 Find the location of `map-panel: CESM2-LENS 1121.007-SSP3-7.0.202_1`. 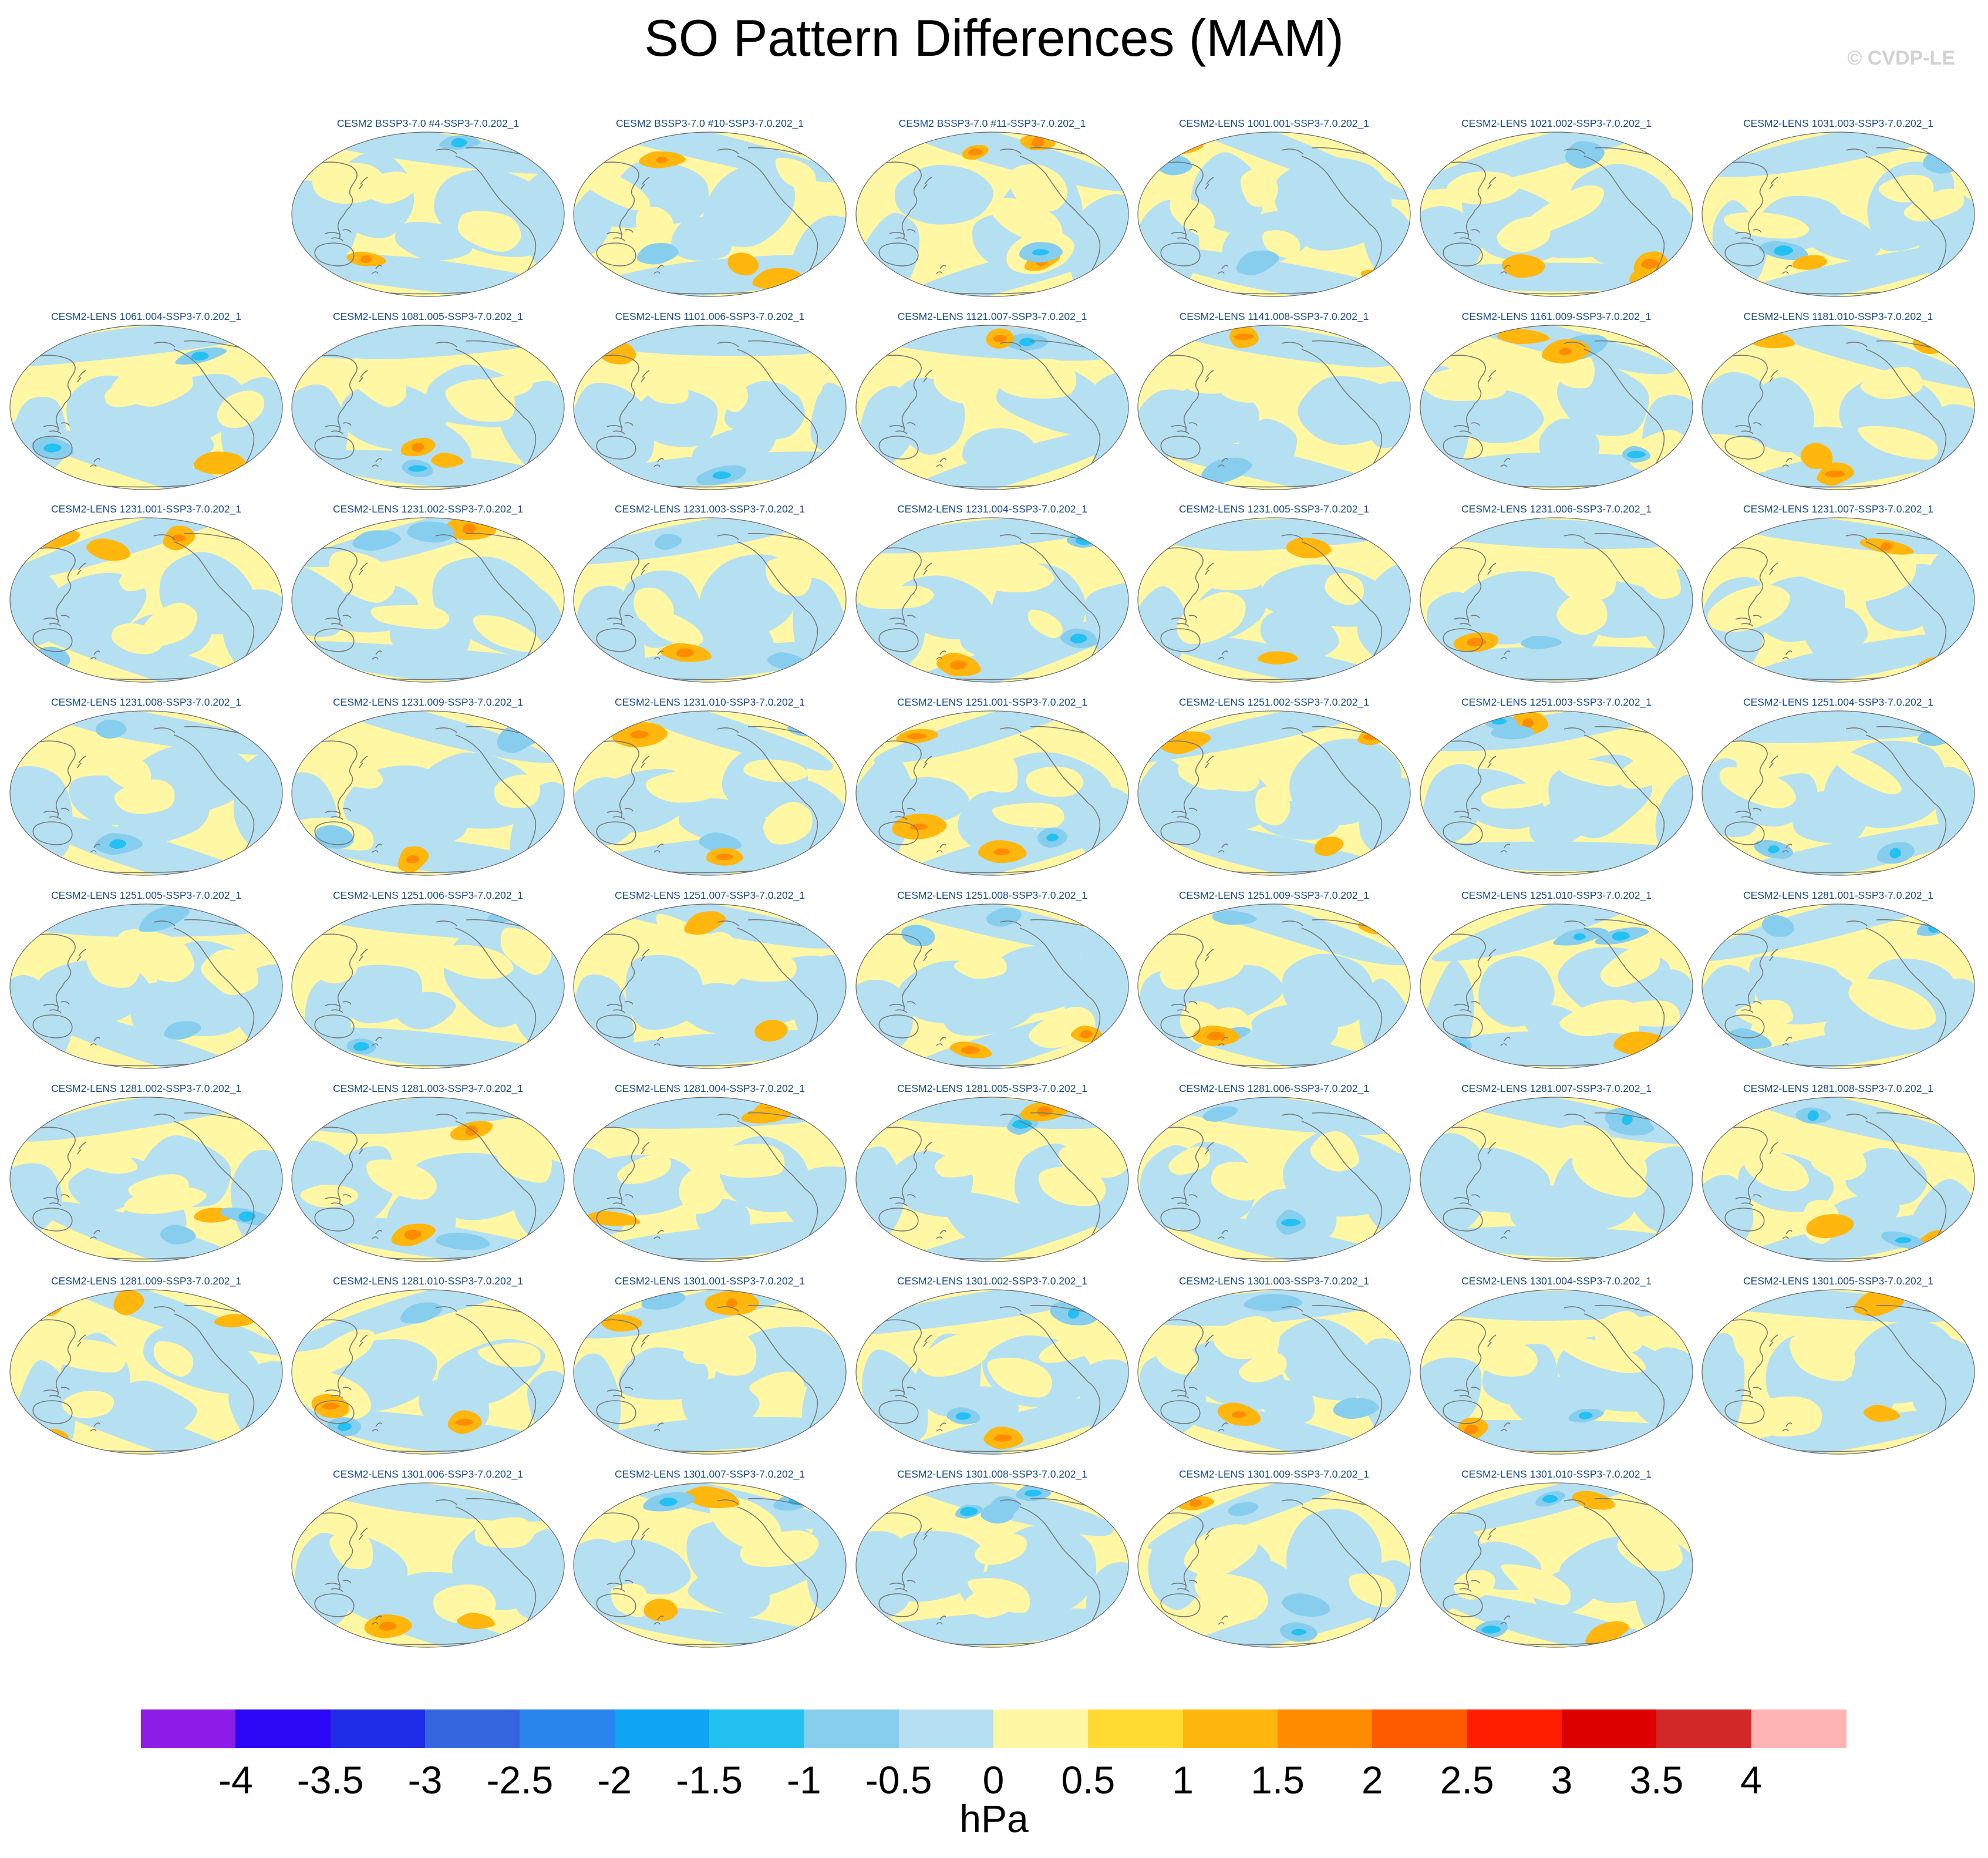

map-panel: CESM2-LENS 1121.007-SSP3-7.0.202_1 is located at coordinates (992, 402).